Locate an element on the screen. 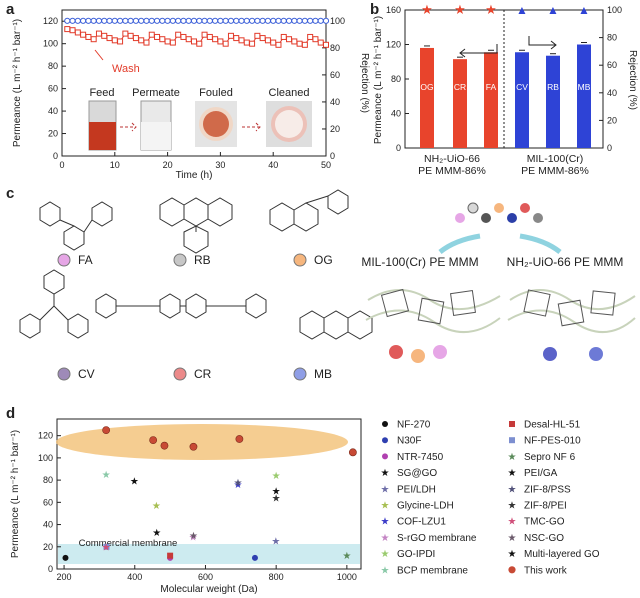  panel-d-label: d is located at coordinates (10, 413).